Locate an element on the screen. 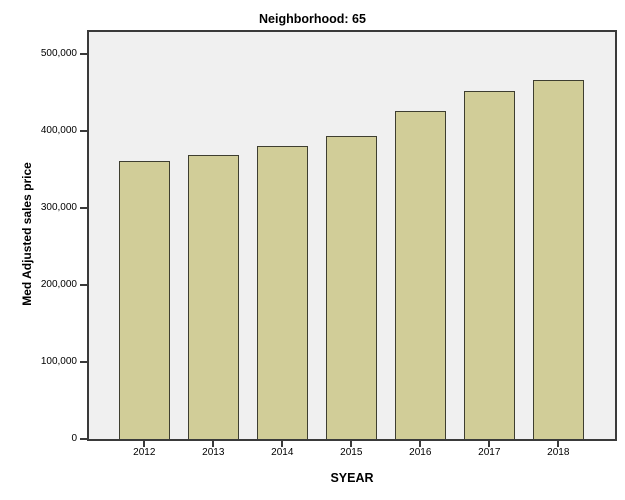  x-tick-label: 2016 is located at coordinates (420, 452).